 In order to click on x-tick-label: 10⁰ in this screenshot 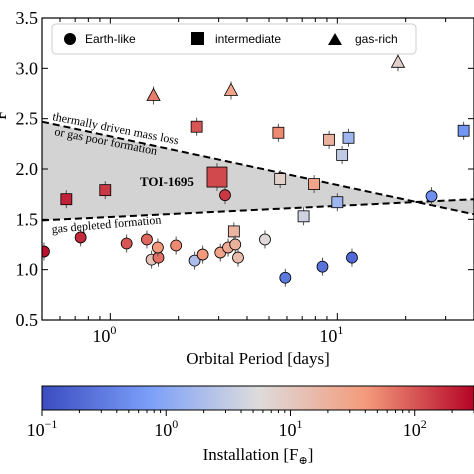, I will do `click(104, 334)`.